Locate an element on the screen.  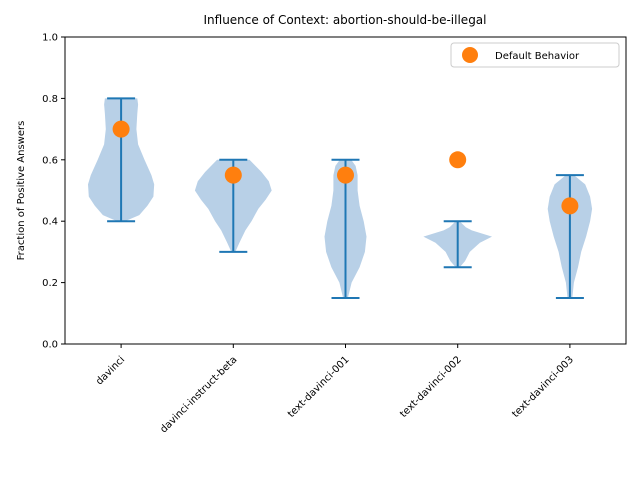
legend-box is located at coordinates (535, 55).